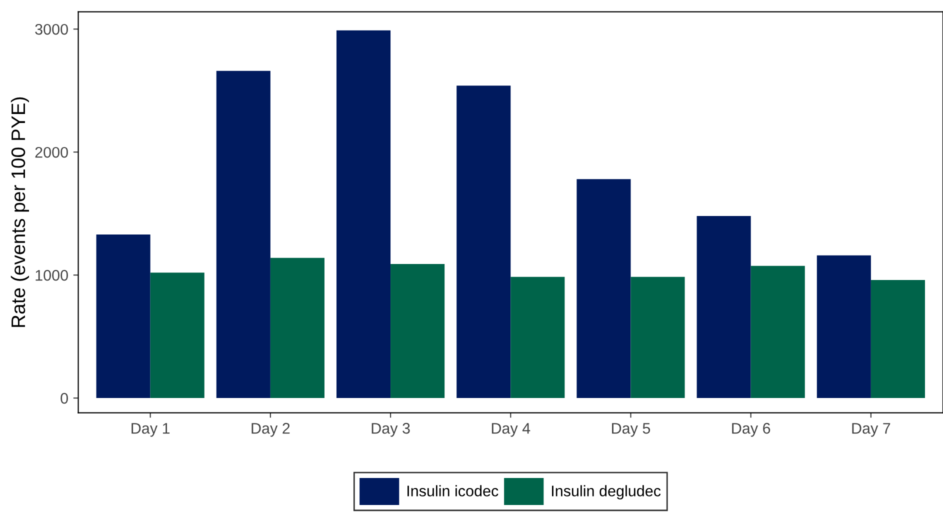 This screenshot has width=943, height=516. Describe the element at coordinates (631, 430) in the screenshot. I see `x-tick-label: Day 5` at that location.